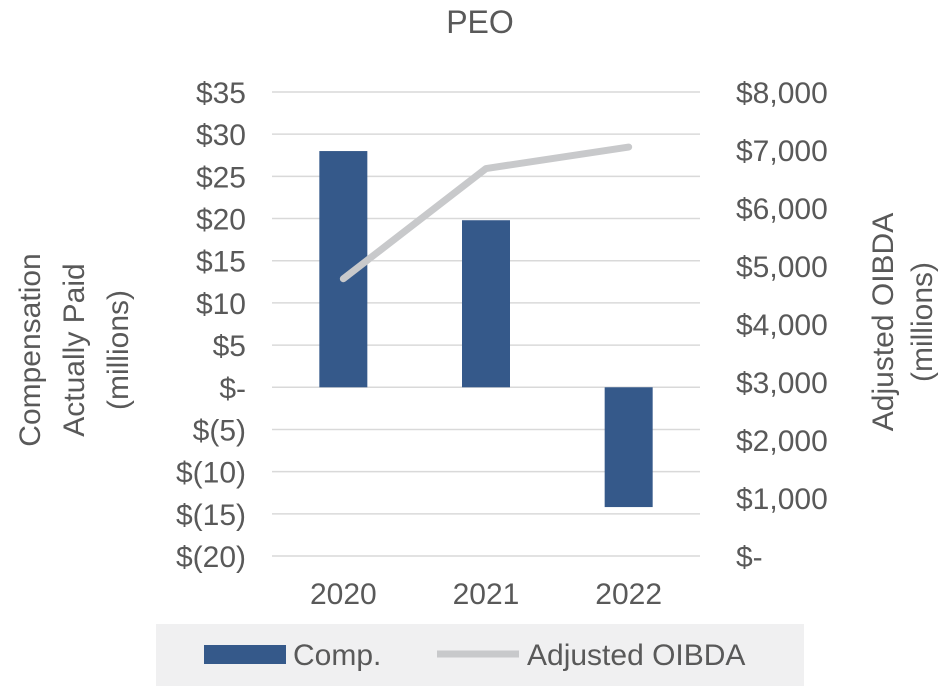 Image resolution: width=943 pixels, height=686 pixels. I want to click on right-tick-label: $2,000, so click(782, 441).